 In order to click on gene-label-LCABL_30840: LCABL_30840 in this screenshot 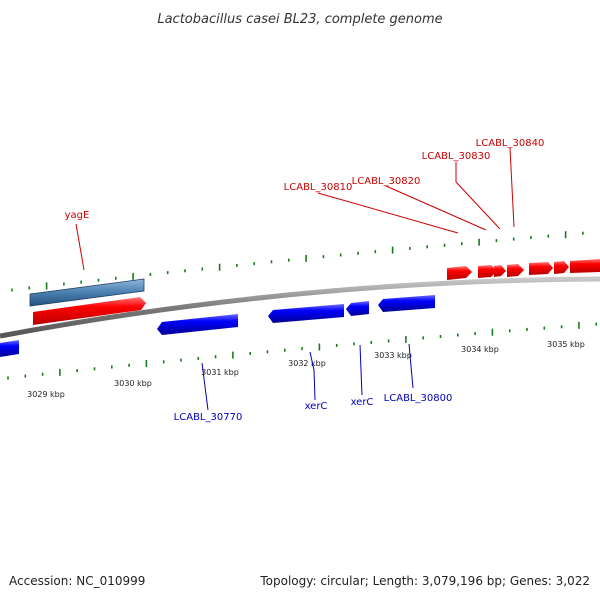, I will do `click(510, 143)`.